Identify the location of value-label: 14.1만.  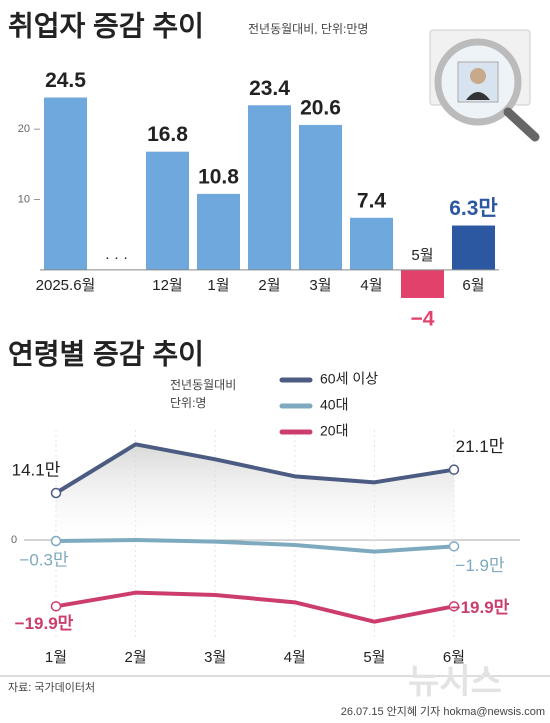
(36, 469).